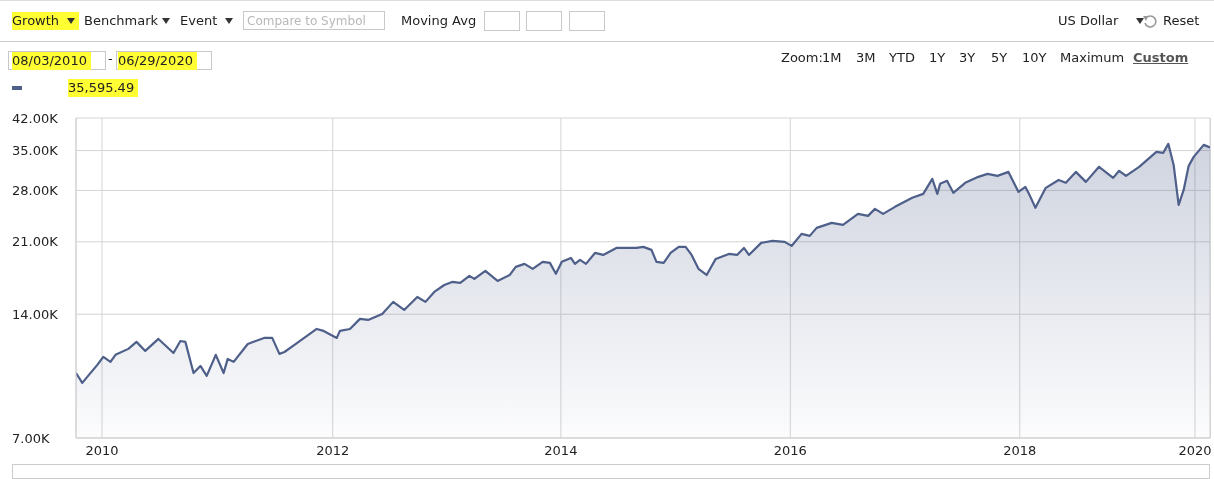 The height and width of the screenshot is (479, 1214). Describe the element at coordinates (1020, 451) in the screenshot. I see `x-tick-label: 2018` at that location.